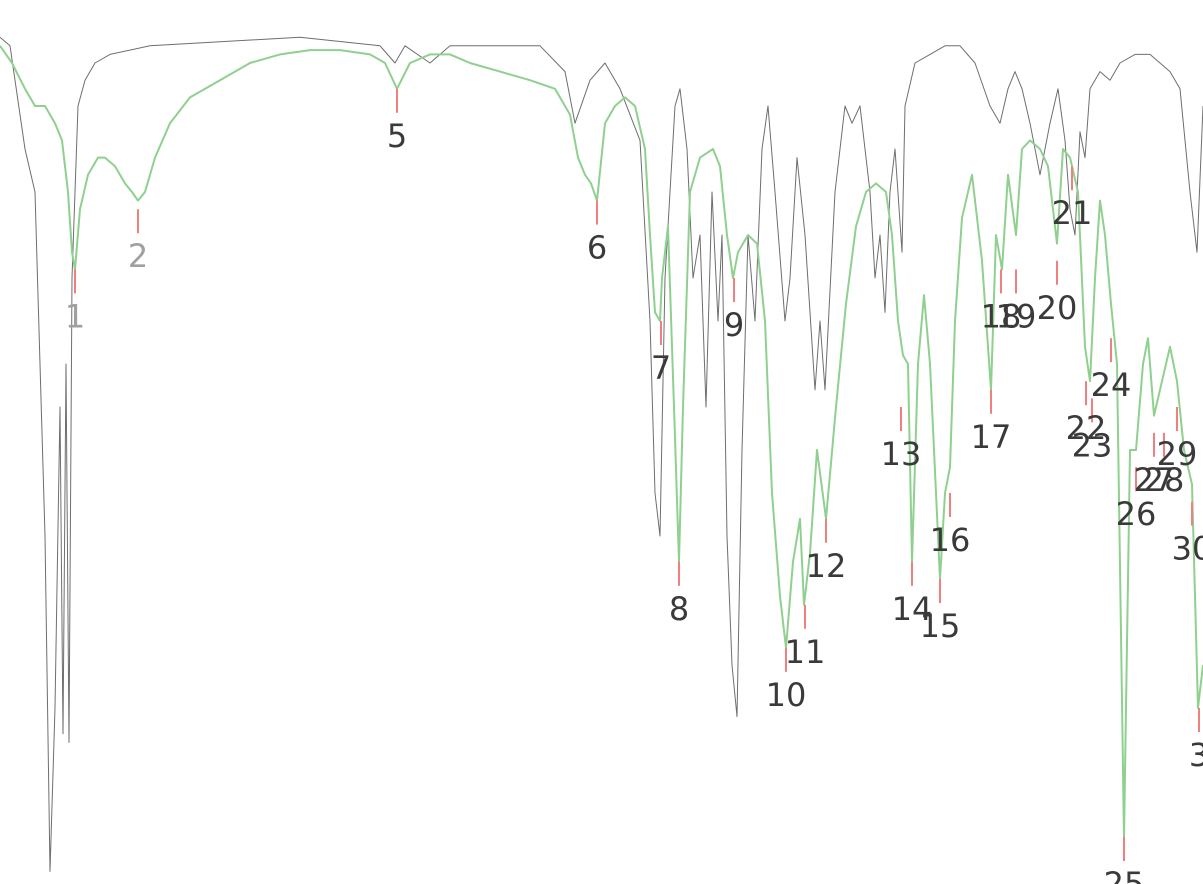 This screenshot has width=1203, height=884. I want to click on peak-label-6: 6, so click(597, 248).